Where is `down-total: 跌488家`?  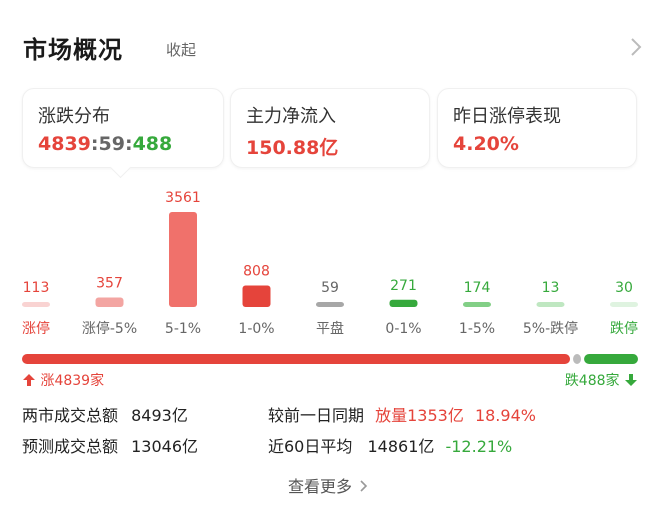 down-total: 跌488家 is located at coordinates (601, 380).